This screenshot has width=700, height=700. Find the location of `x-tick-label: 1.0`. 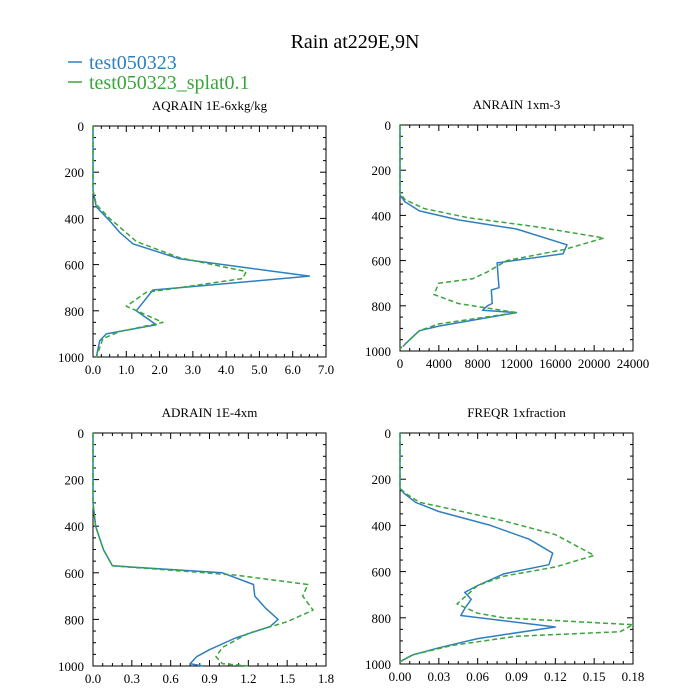

x-tick-label: 1.0 is located at coordinates (126, 369).